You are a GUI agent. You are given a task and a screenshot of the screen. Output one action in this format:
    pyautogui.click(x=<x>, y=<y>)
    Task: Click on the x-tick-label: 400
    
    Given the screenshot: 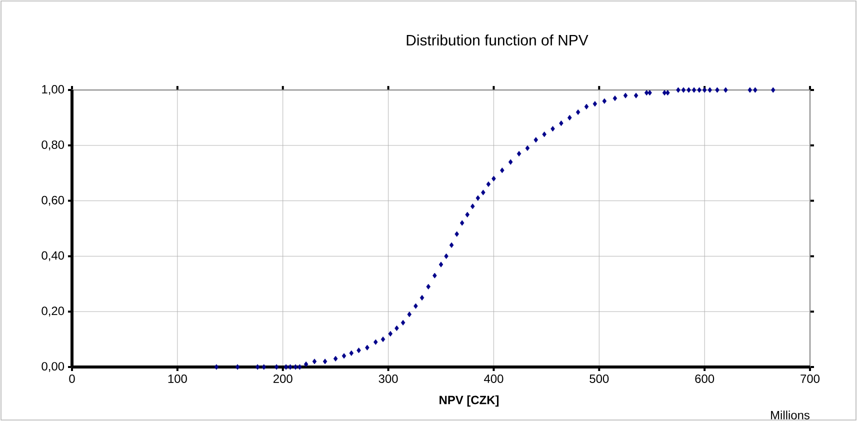 What is the action you would take?
    pyautogui.click(x=494, y=378)
    